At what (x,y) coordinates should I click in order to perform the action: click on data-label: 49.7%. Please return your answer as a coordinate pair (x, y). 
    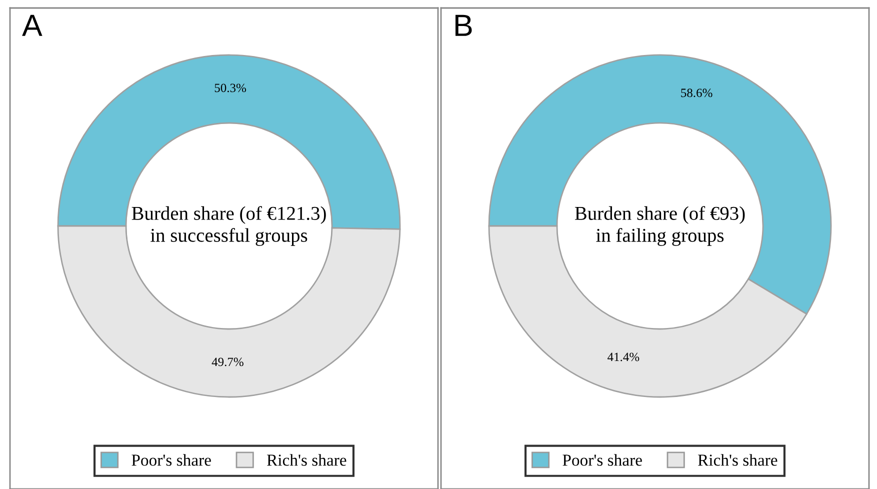
    Looking at the image, I should click on (228, 362).